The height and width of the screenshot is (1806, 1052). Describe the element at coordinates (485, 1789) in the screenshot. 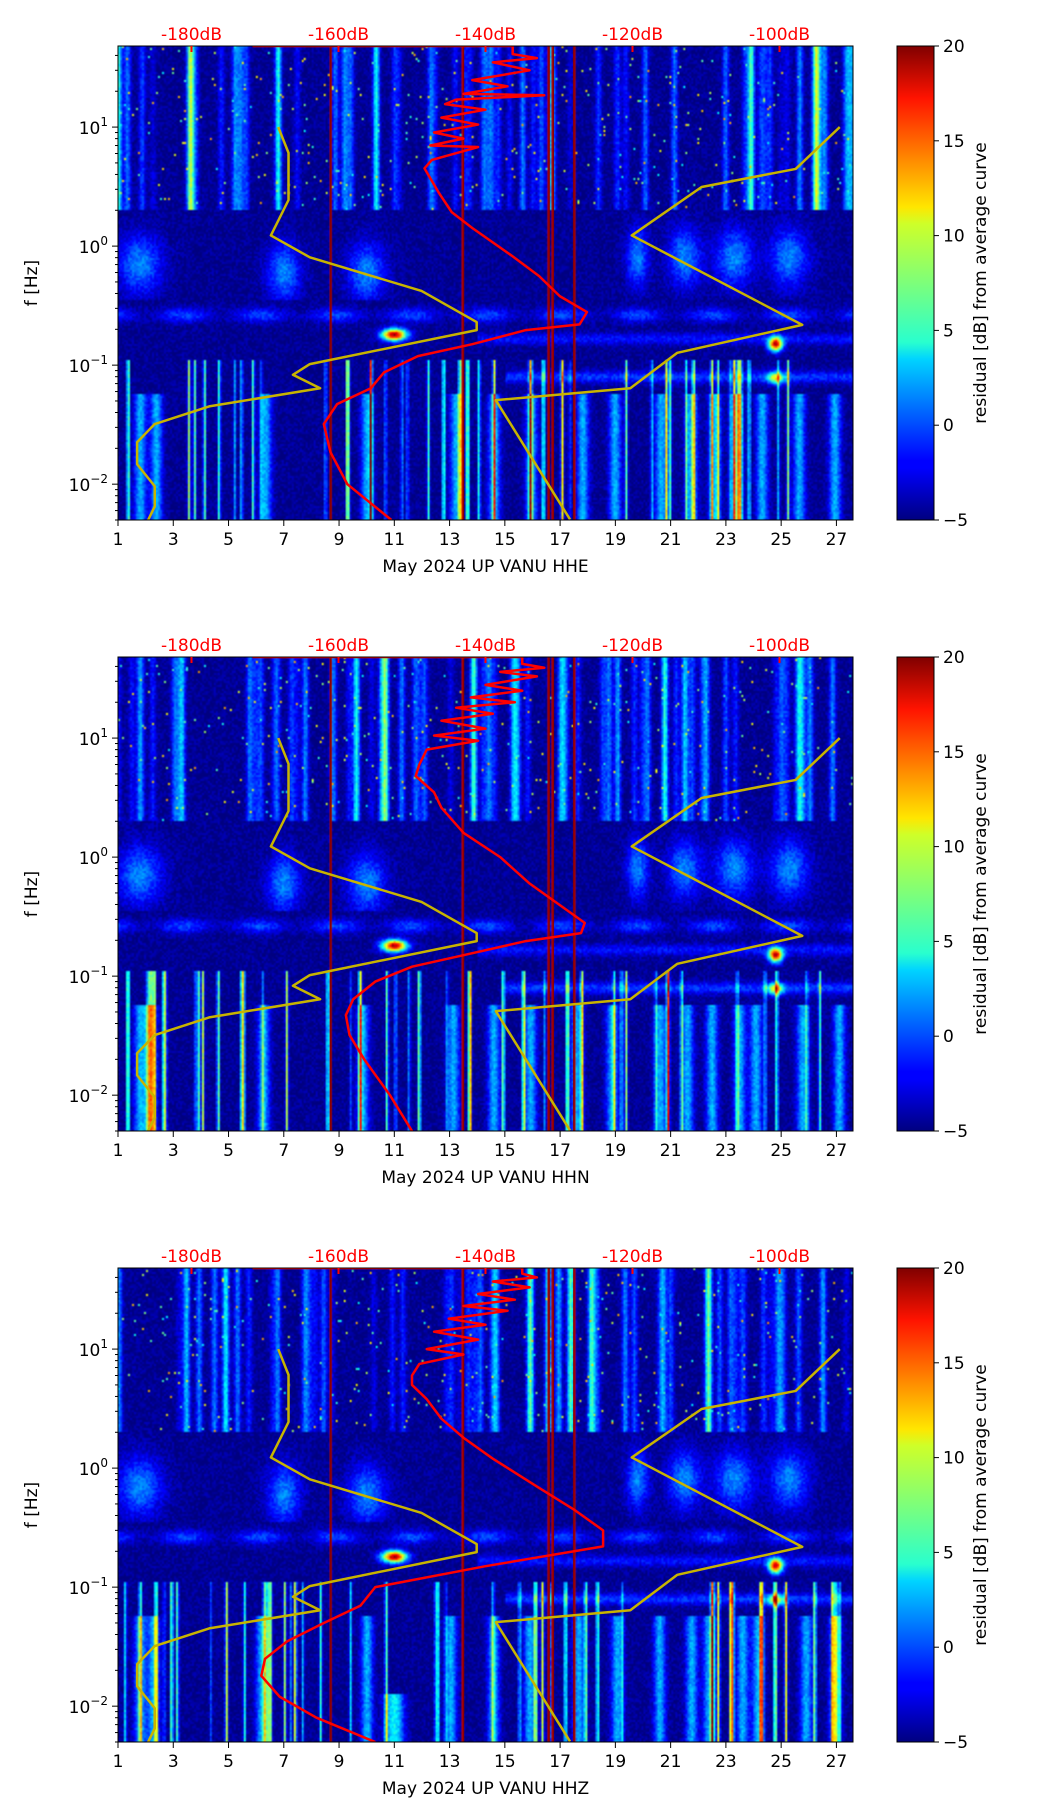

I see `x-axis-label: May 2024 UP VANU HHZ` at that location.